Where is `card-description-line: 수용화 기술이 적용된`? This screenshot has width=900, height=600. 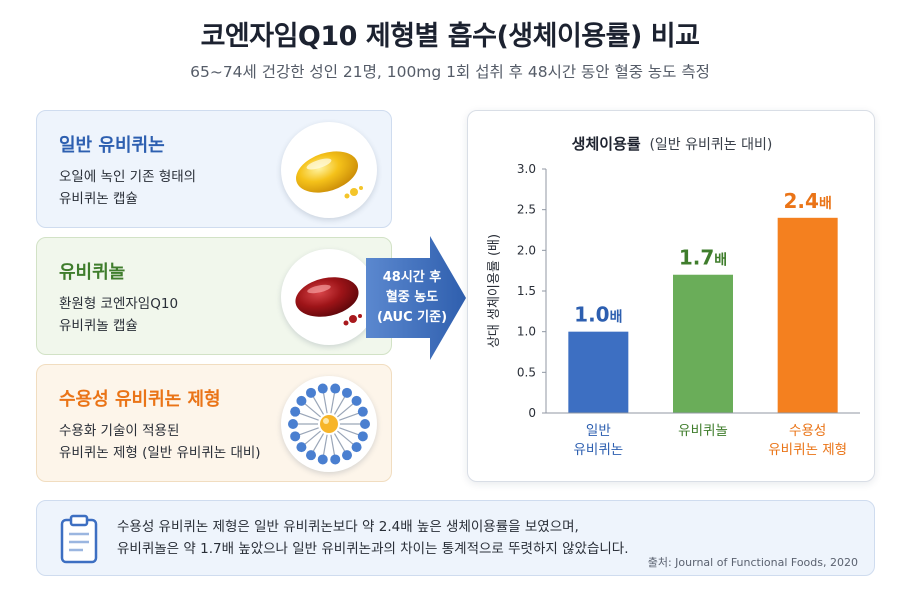
card-description-line: 수용화 기술이 적용된 is located at coordinates (119, 431).